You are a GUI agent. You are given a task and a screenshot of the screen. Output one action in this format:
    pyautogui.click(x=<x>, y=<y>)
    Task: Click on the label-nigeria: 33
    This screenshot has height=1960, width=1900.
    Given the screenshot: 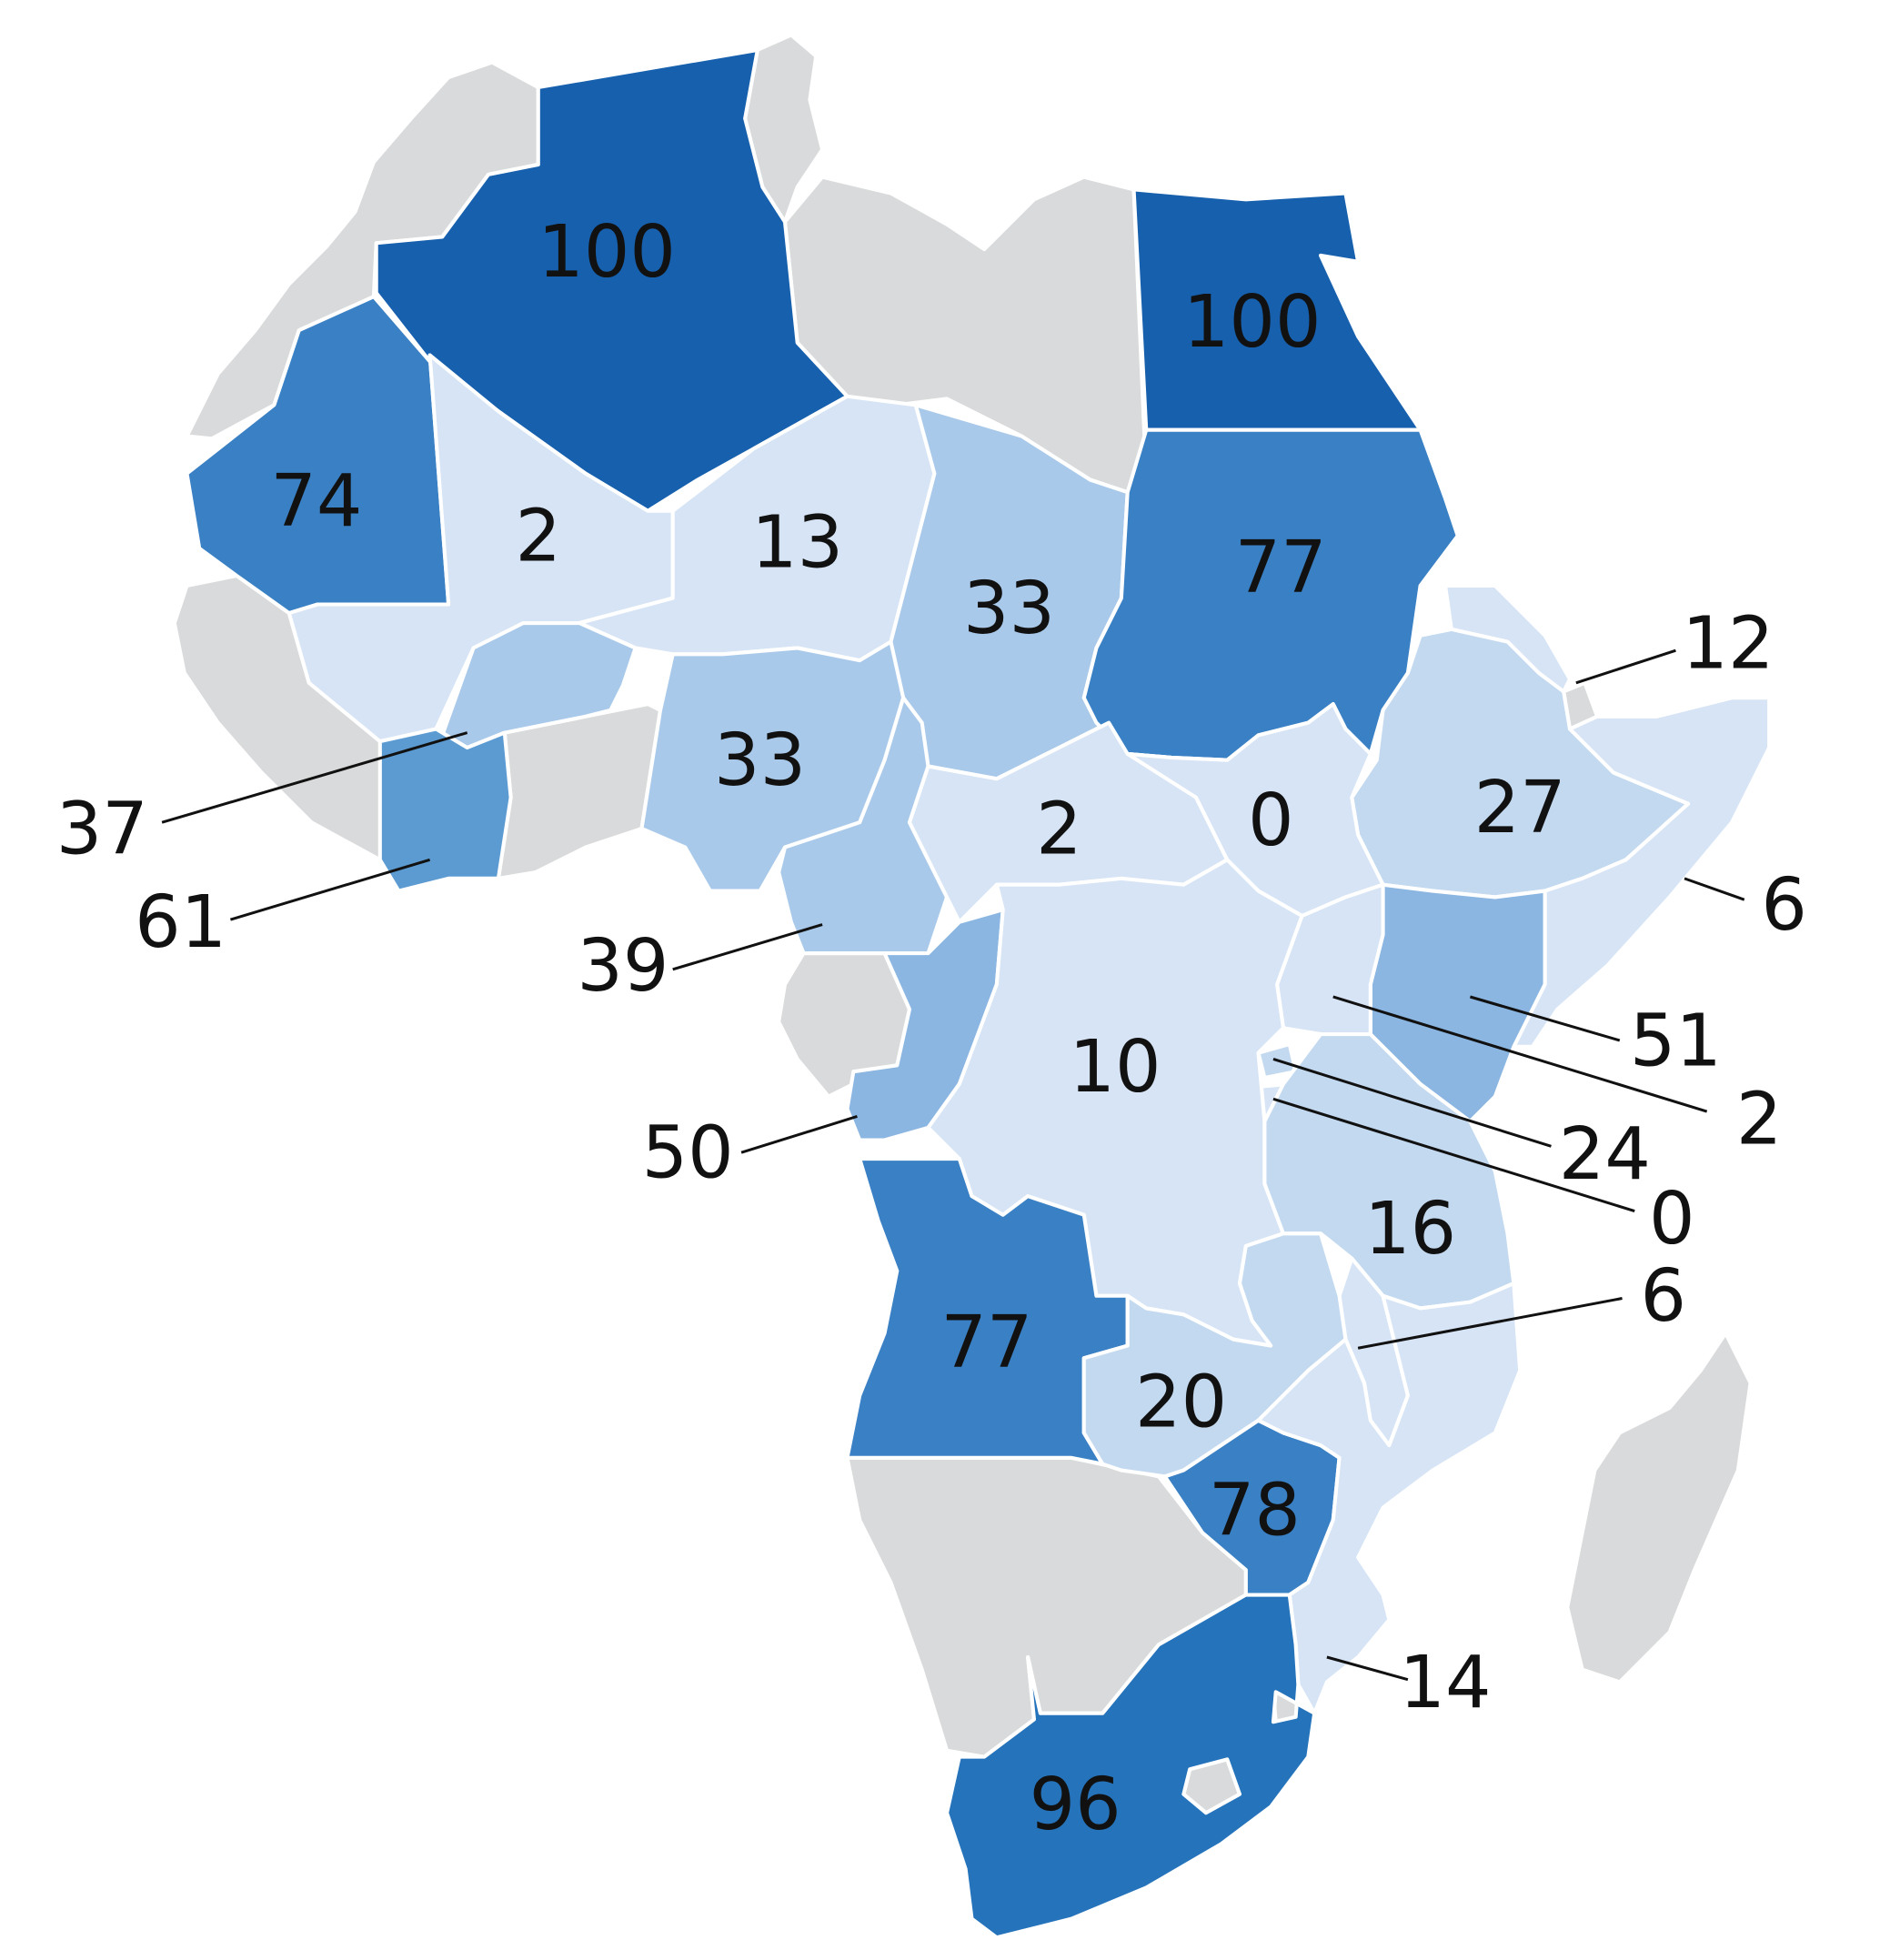 What is the action you would take?
    pyautogui.click(x=760, y=760)
    